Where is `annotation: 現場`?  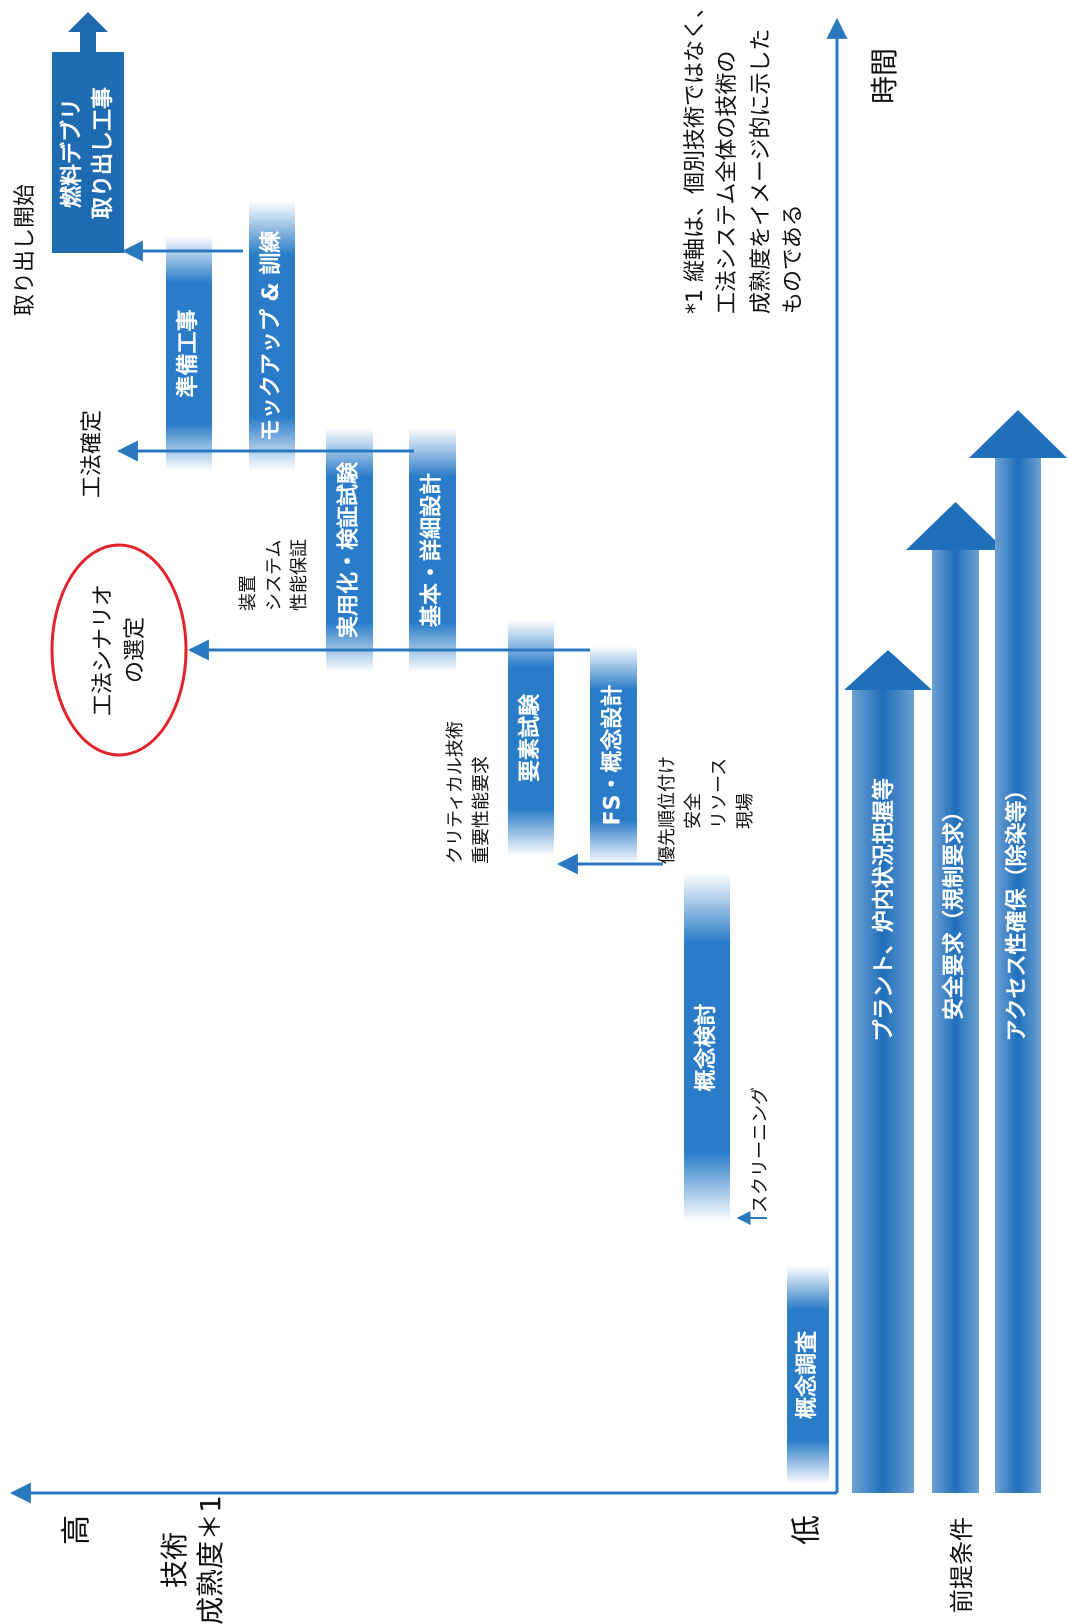
annotation: 現場 is located at coordinates (745, 811).